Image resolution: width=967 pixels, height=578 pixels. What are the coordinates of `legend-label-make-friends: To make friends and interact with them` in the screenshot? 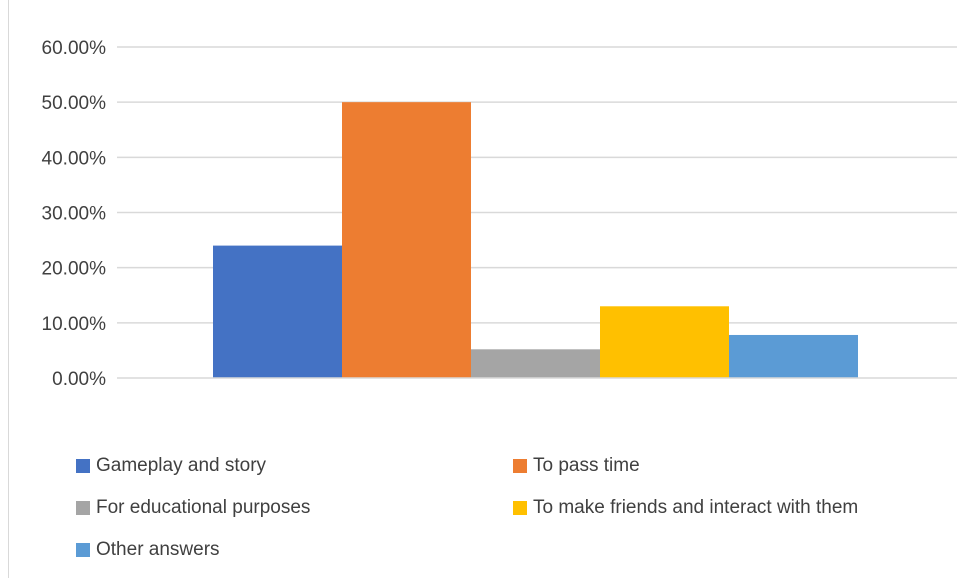 It's located at (696, 507).